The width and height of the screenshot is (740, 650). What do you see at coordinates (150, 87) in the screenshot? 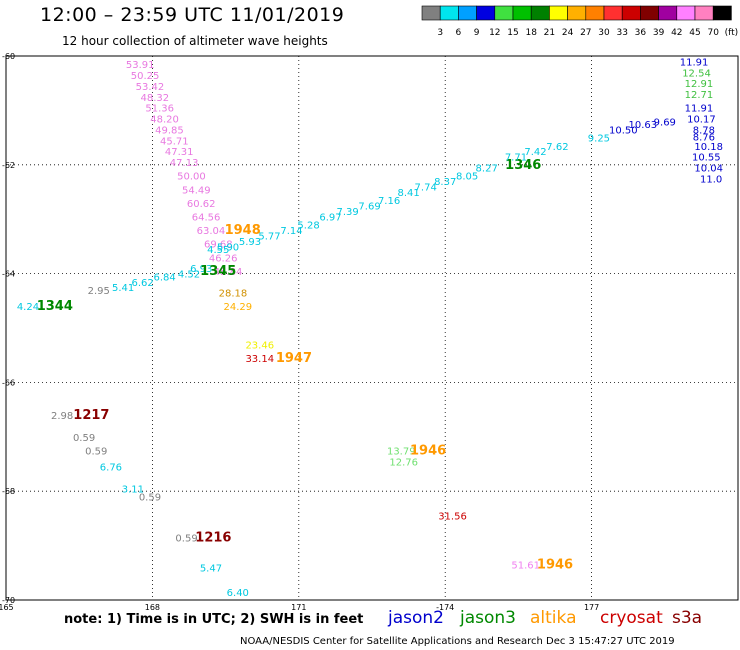
I see `swh-value-label: 53.42` at bounding box center [150, 87].